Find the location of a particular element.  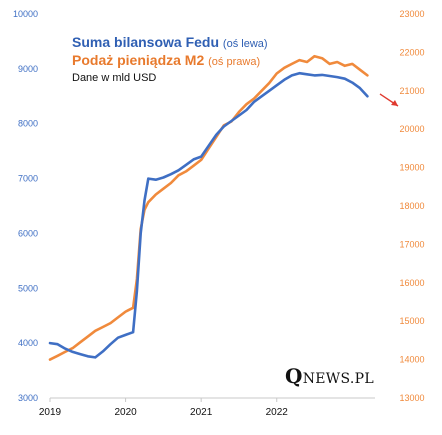

x-tick-label: 2020 is located at coordinates (125, 412).